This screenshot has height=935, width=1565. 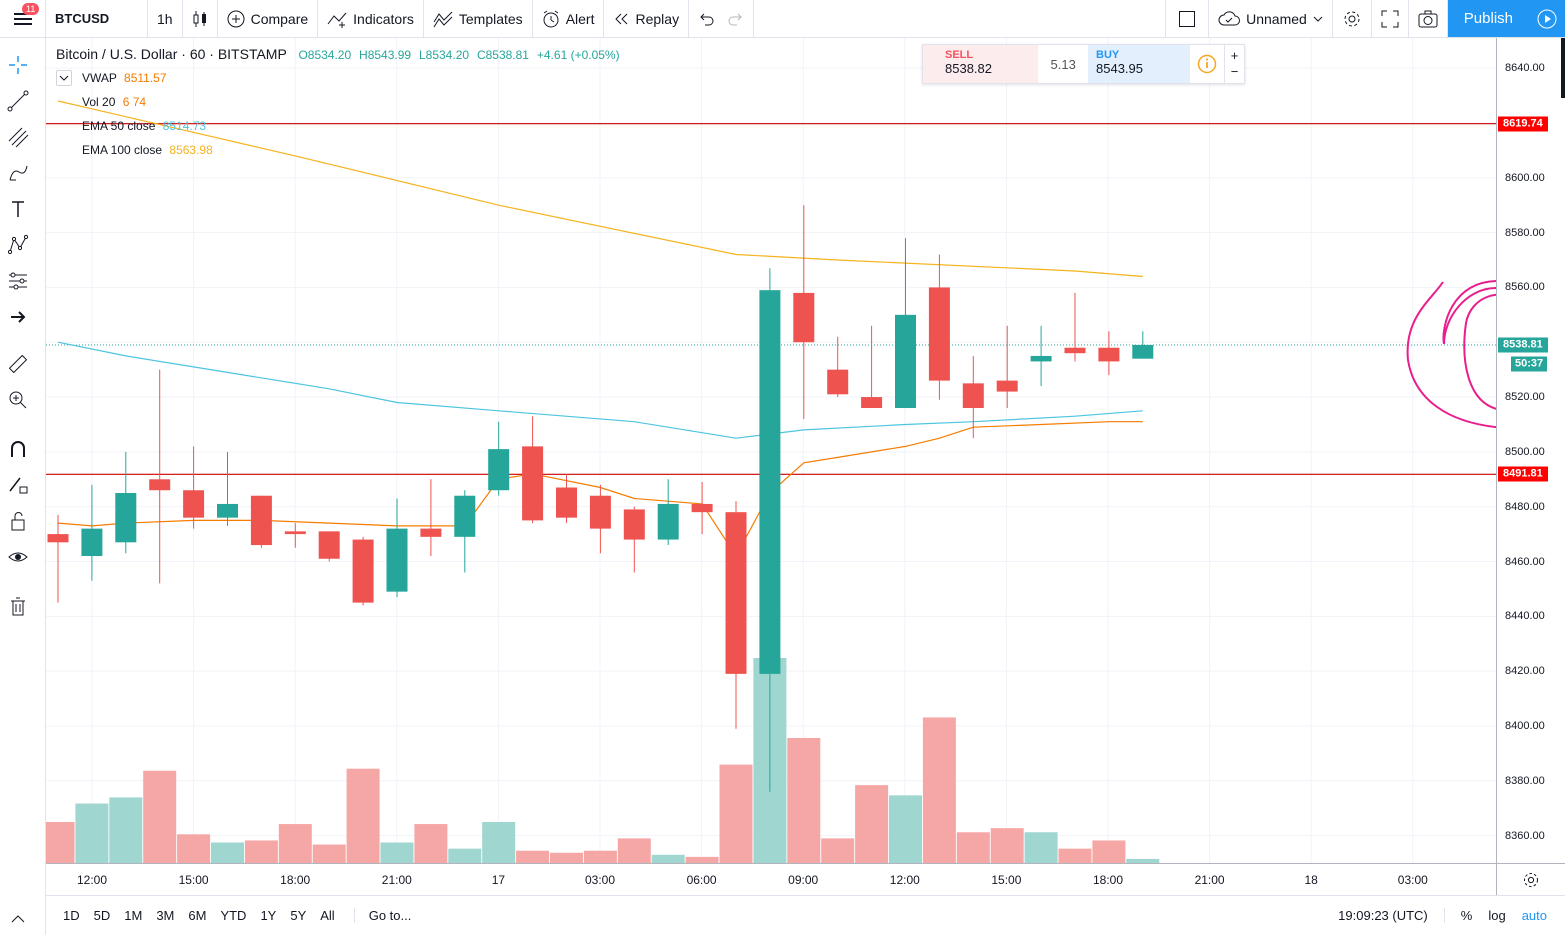 What do you see at coordinates (18, 101) in the screenshot?
I see `trend-line-tool` at bounding box center [18, 101].